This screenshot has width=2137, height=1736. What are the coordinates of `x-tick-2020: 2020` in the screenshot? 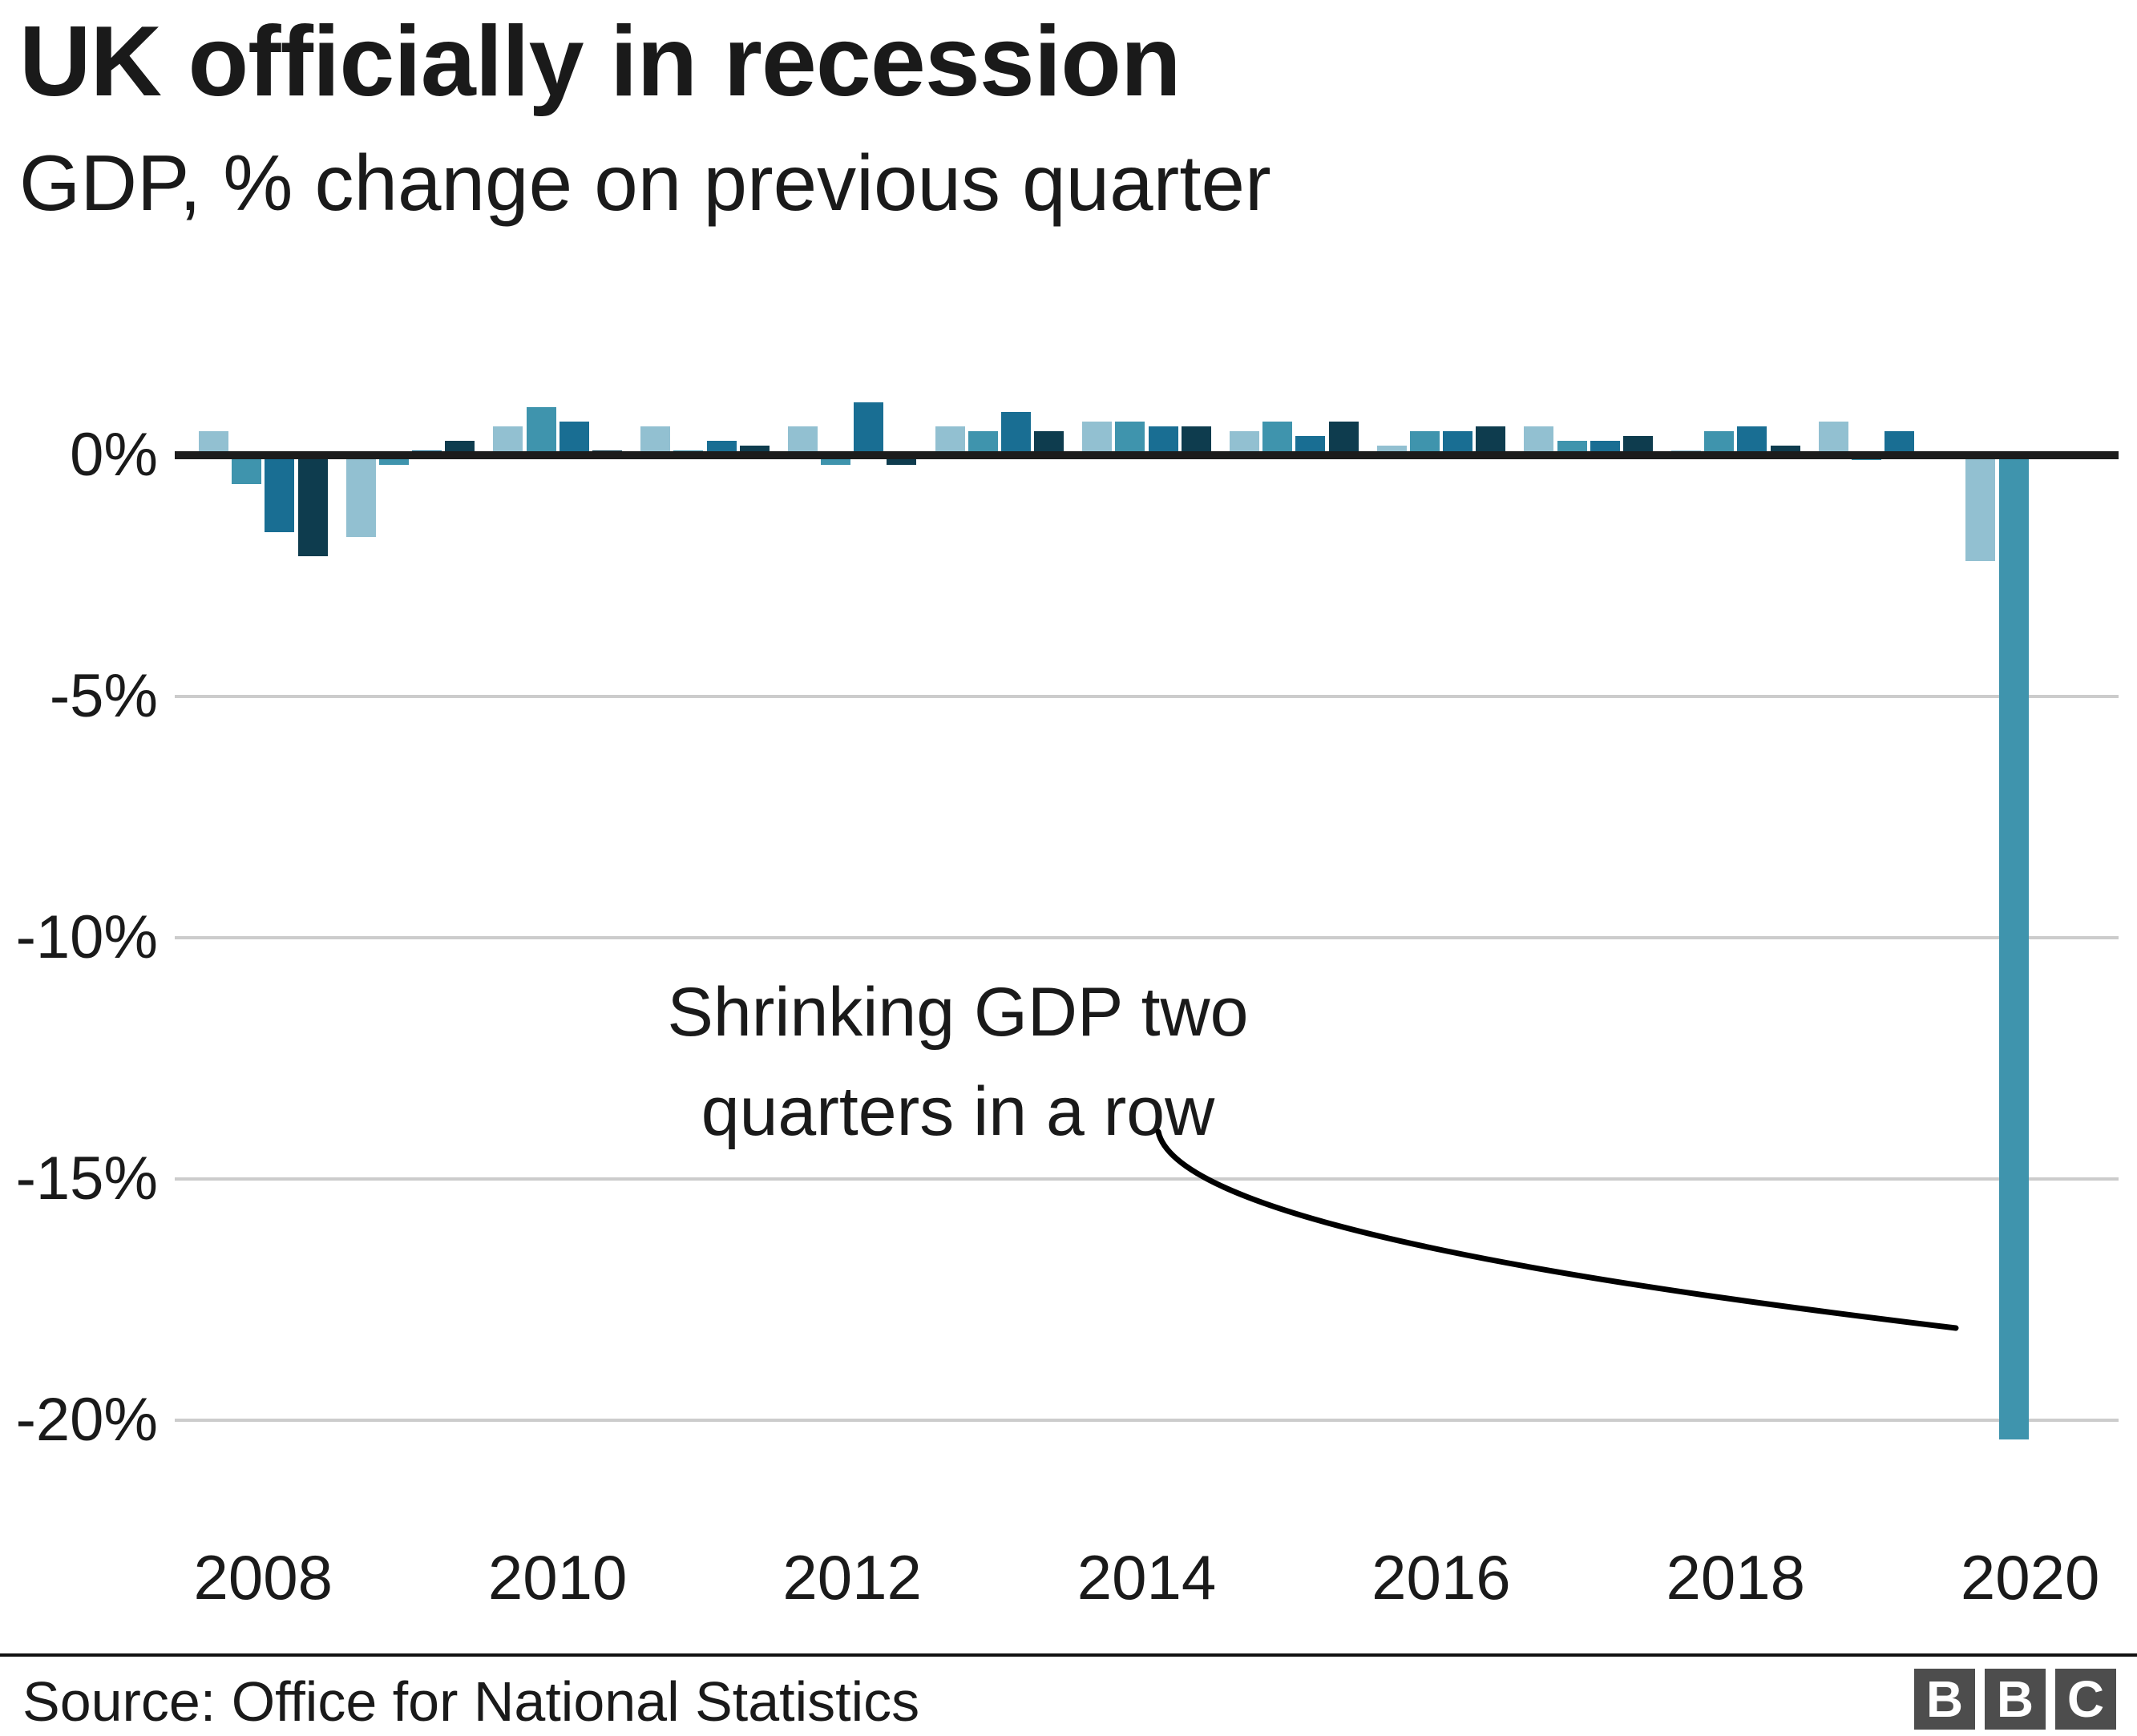 It's located at (2030, 1577).